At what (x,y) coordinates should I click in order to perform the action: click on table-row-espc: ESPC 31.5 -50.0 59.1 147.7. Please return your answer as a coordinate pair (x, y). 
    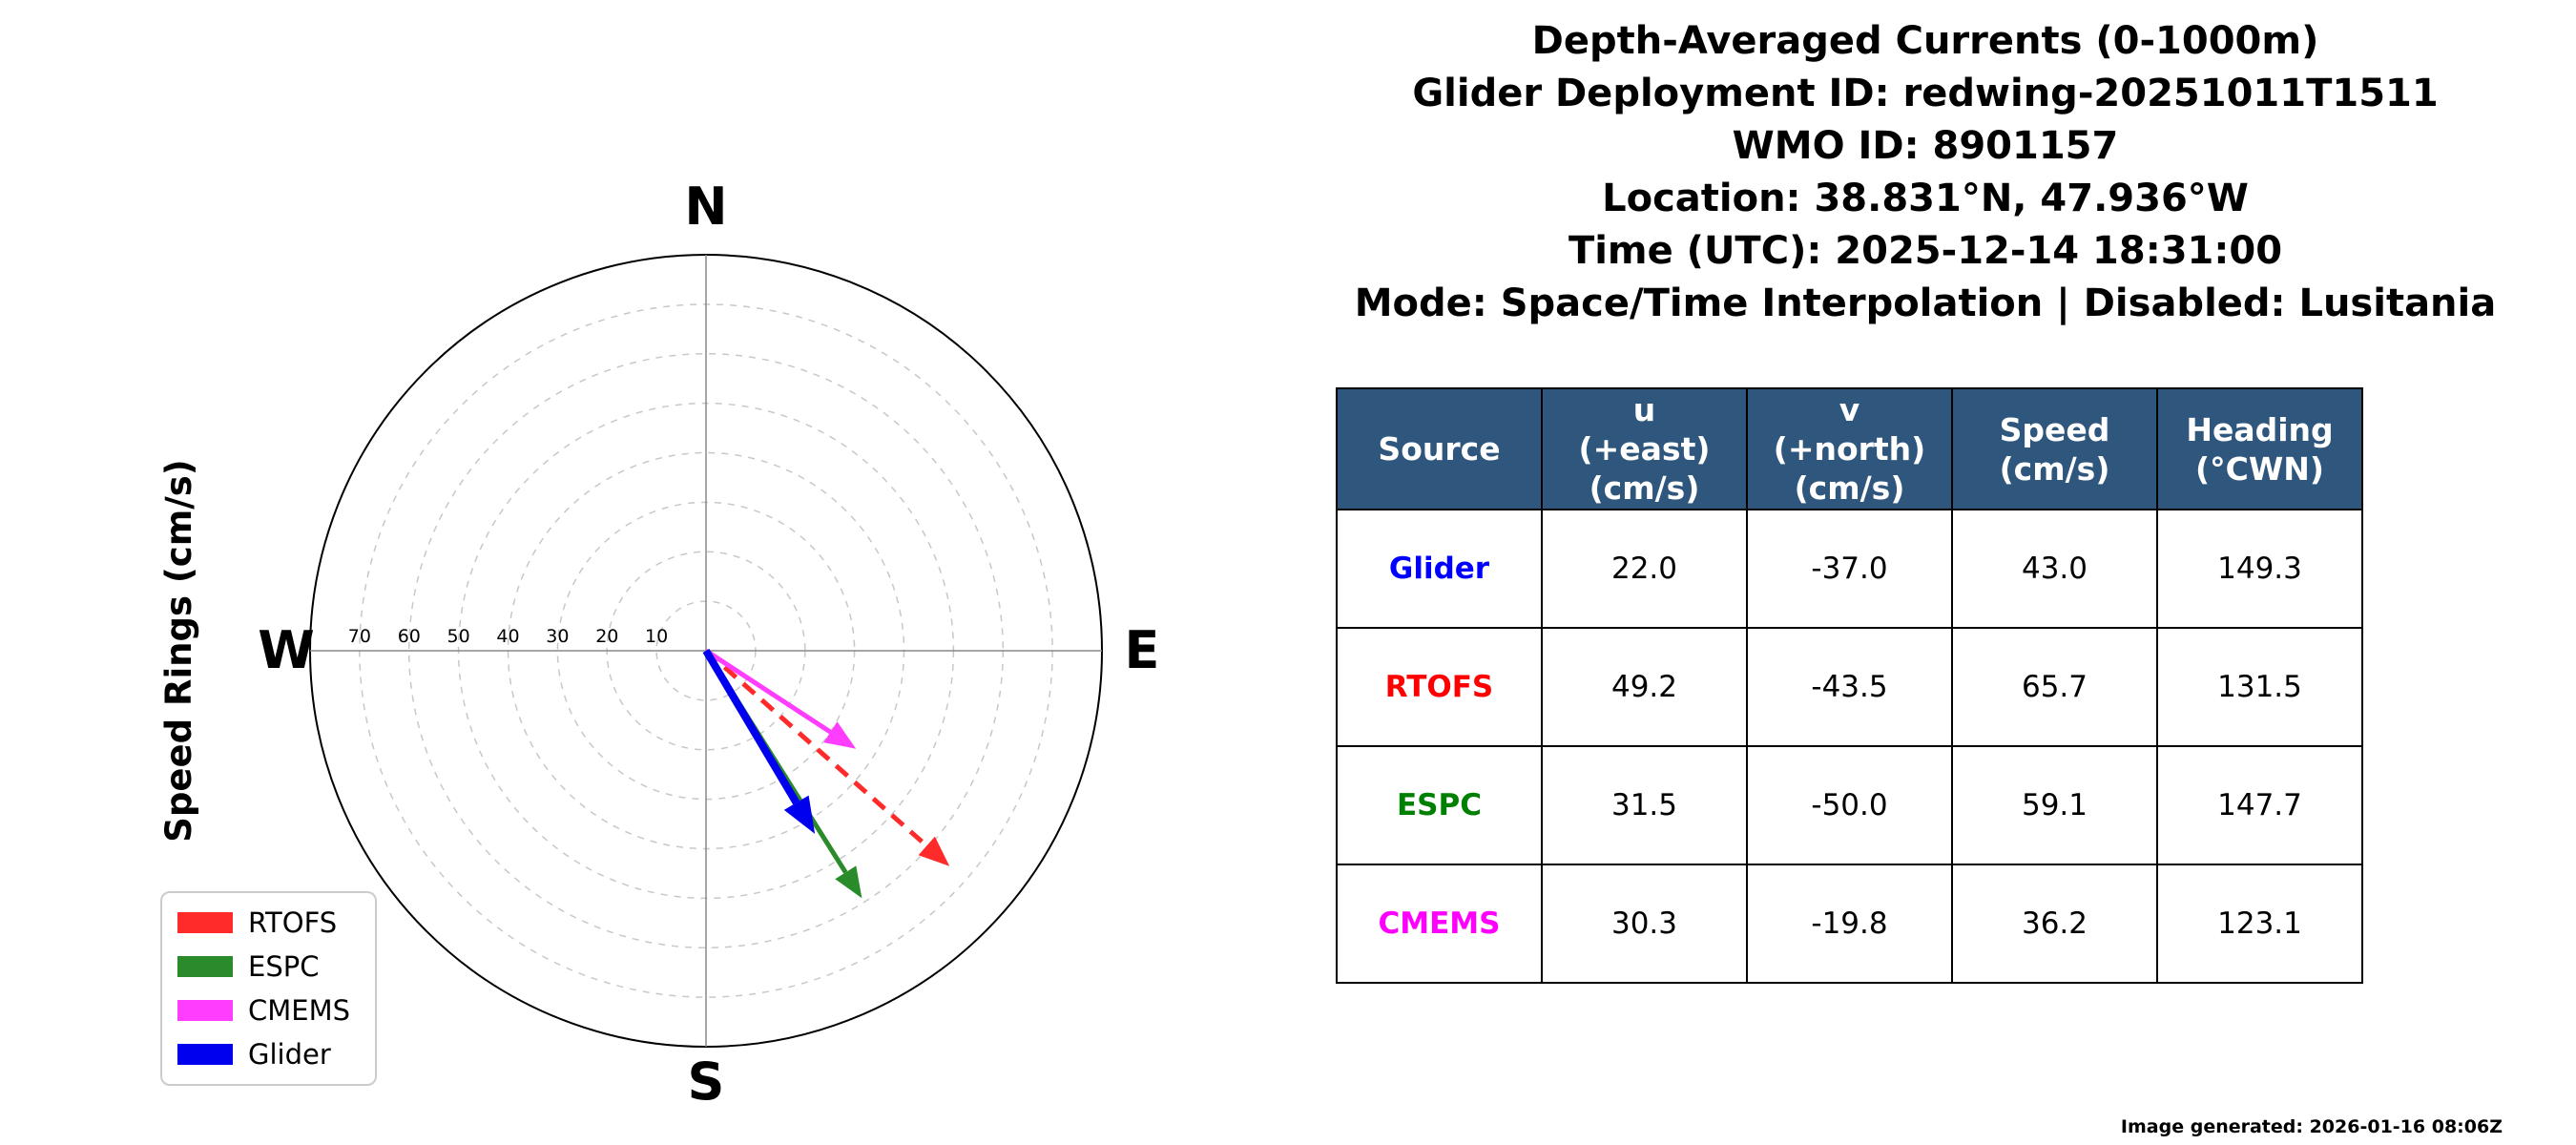
    Looking at the image, I should click on (1849, 805).